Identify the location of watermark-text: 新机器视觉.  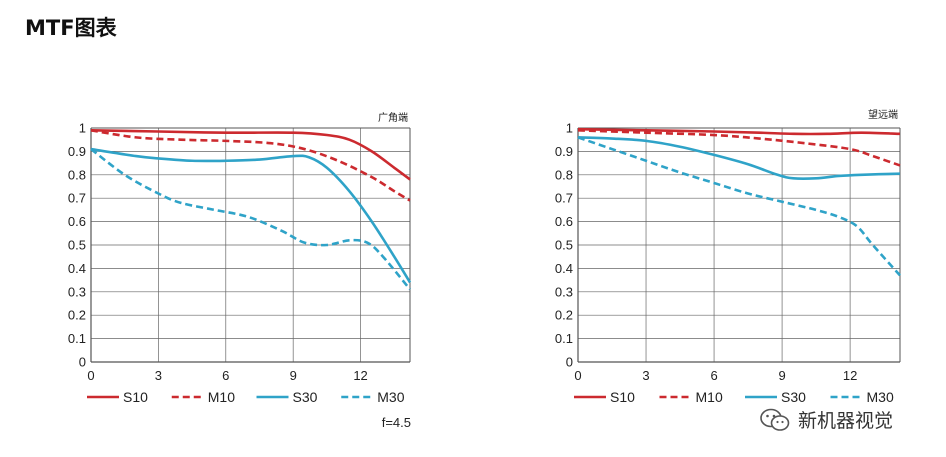
(846, 421).